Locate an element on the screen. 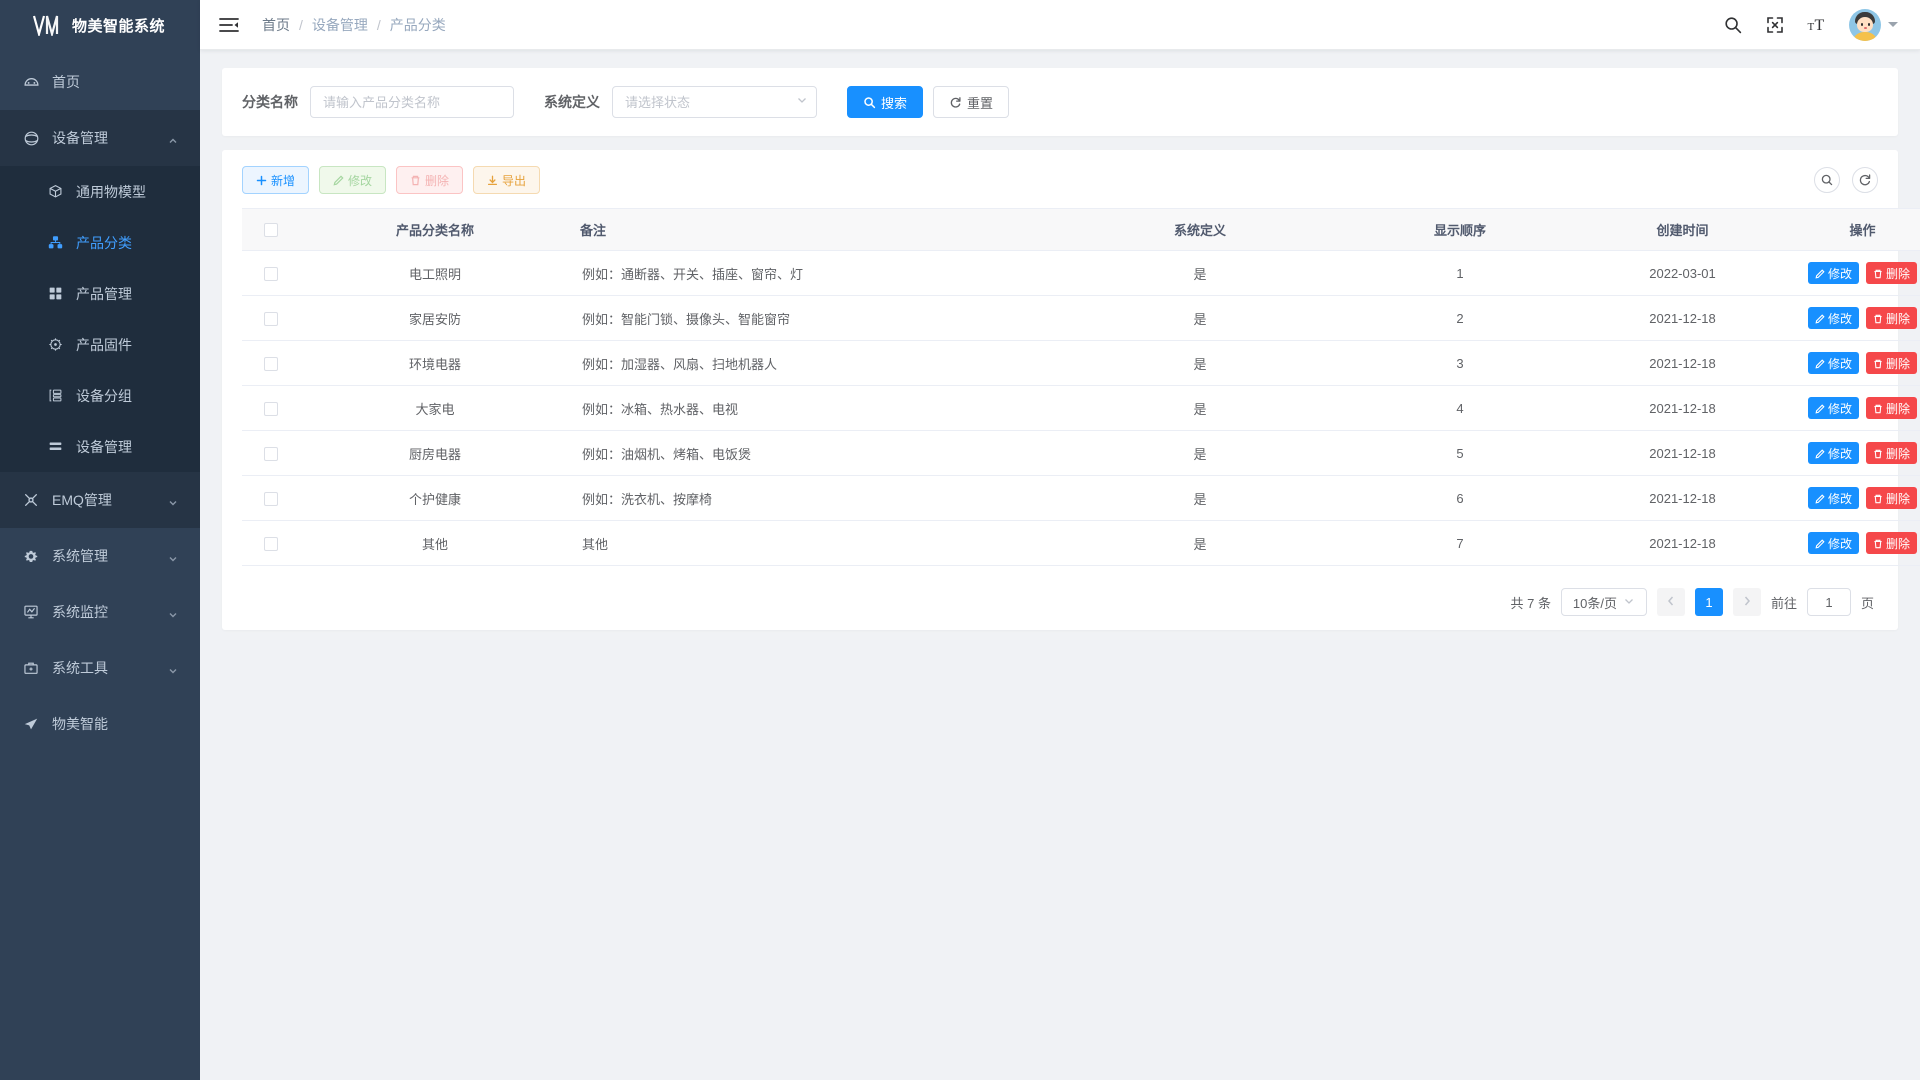  sidebar-item-system-monitor: 系统监控 is located at coordinates (100, 612).